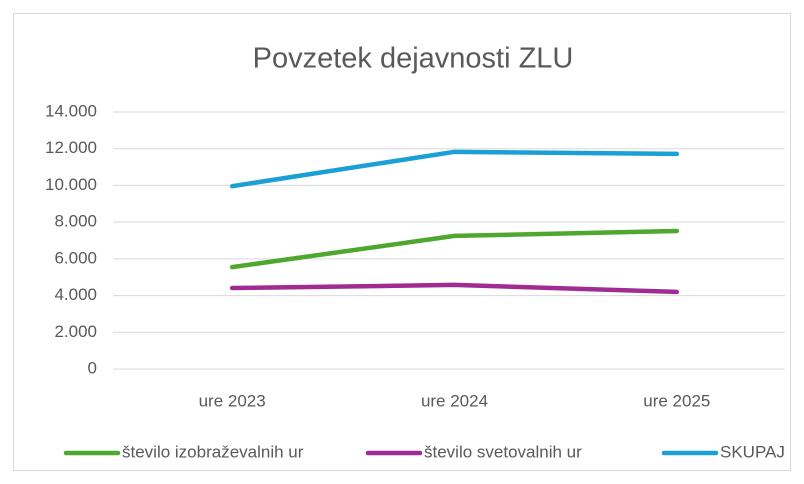 This screenshot has width=804, height=484. Describe the element at coordinates (232, 400) in the screenshot. I see `x-tick-label: ure 2023` at that location.